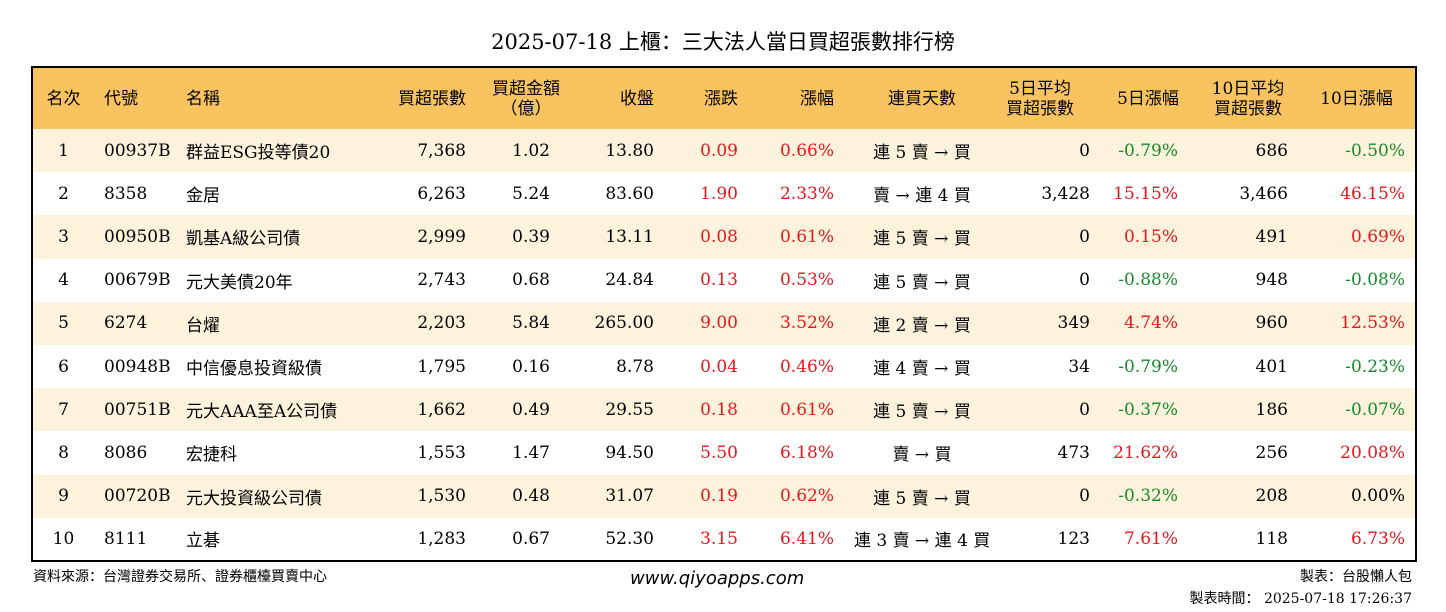 This screenshot has height=612, width=1446. What do you see at coordinates (63, 323) in the screenshot?
I see `rank-cell: 5` at bounding box center [63, 323].